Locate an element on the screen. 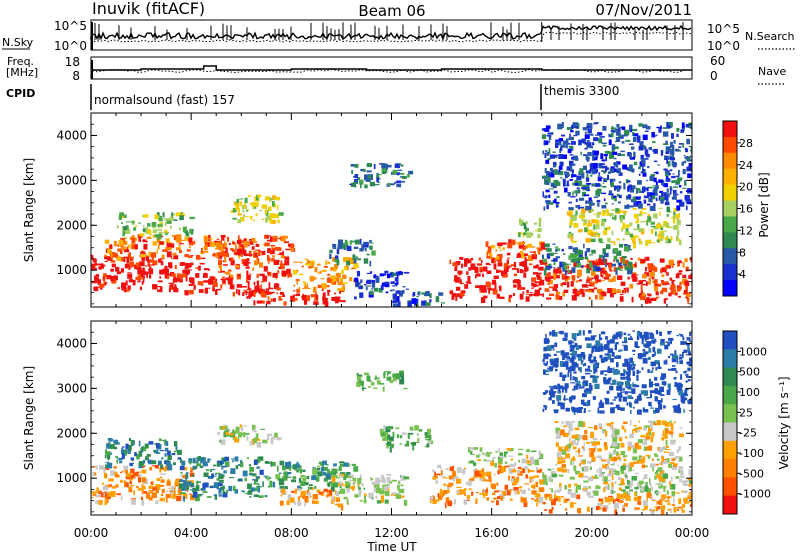 Image resolution: width=800 pixels, height=554 pixels. power-colorbar-tick: 12 is located at coordinates (746, 230).